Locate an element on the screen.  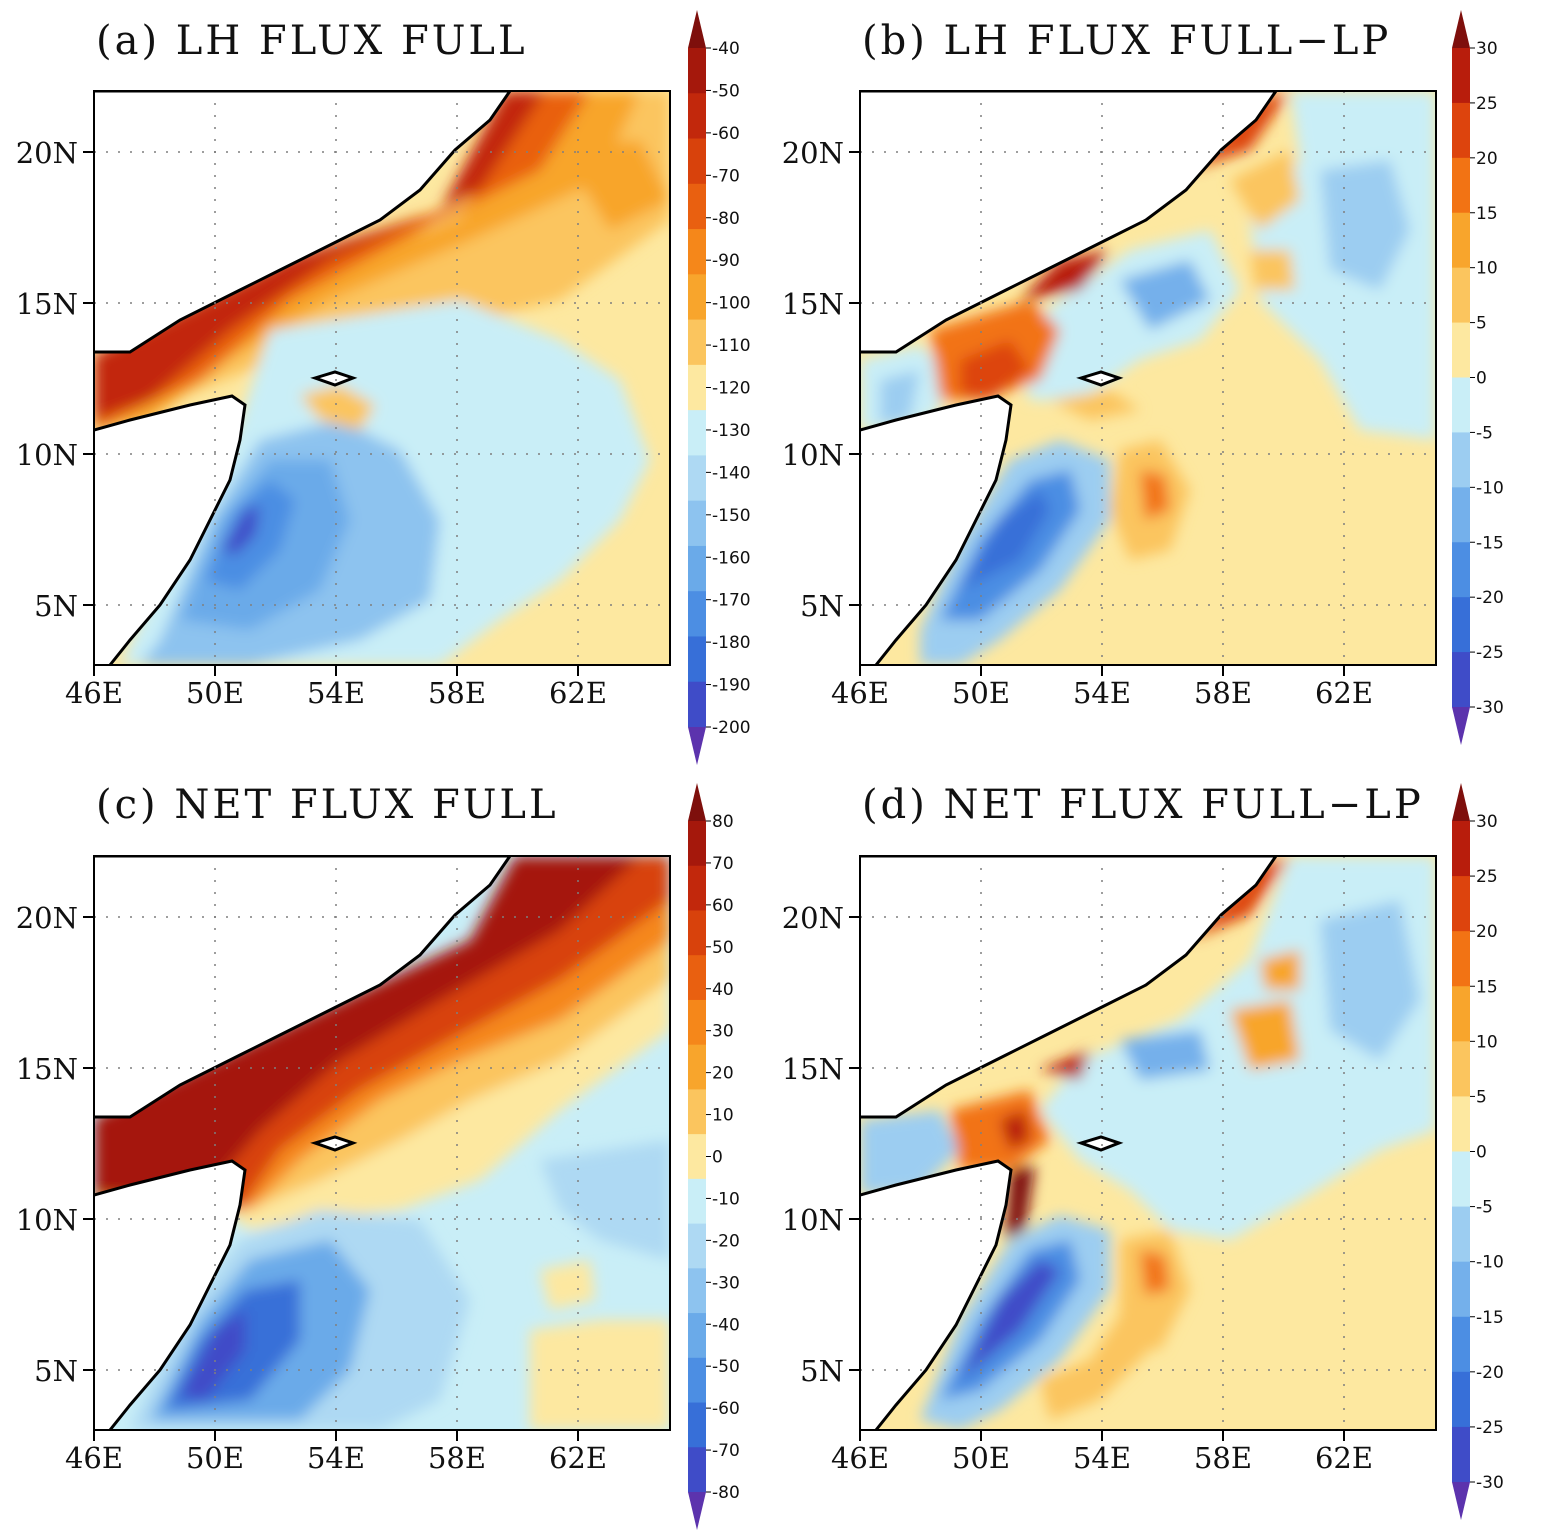
colorbar-tick-label: -130 is located at coordinates (731, 431).